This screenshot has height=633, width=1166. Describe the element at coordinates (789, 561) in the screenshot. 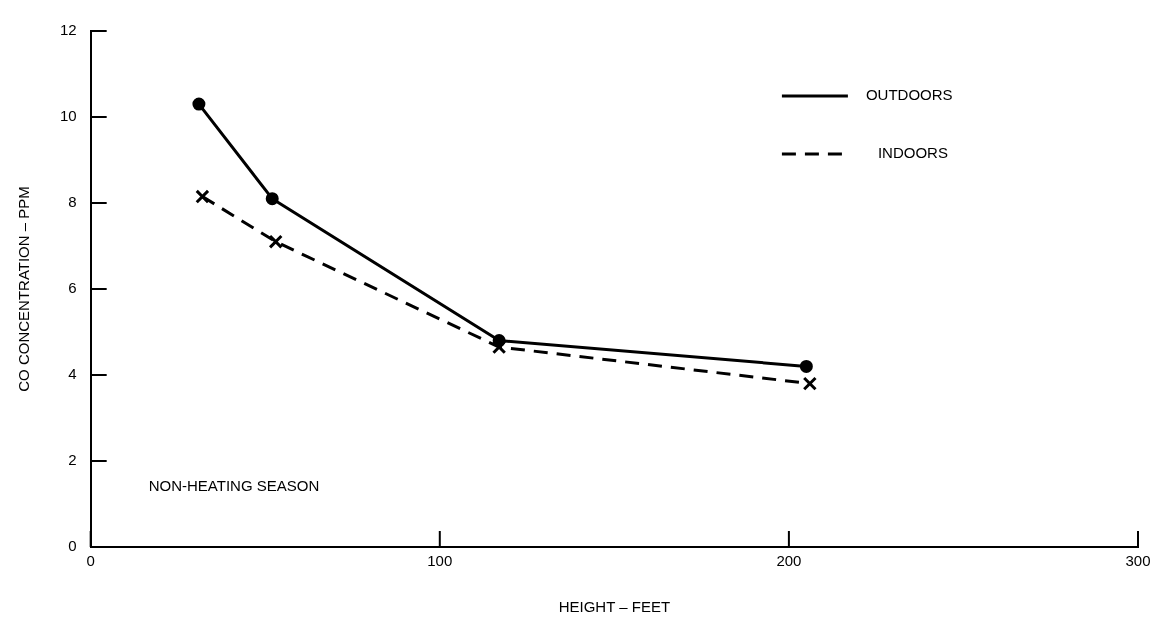

I see `x-tick-label: 200` at that location.